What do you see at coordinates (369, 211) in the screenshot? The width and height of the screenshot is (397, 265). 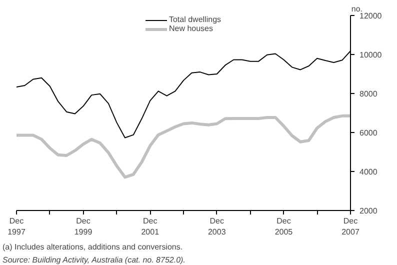 I see `y-tick-label: 2000` at bounding box center [369, 211].